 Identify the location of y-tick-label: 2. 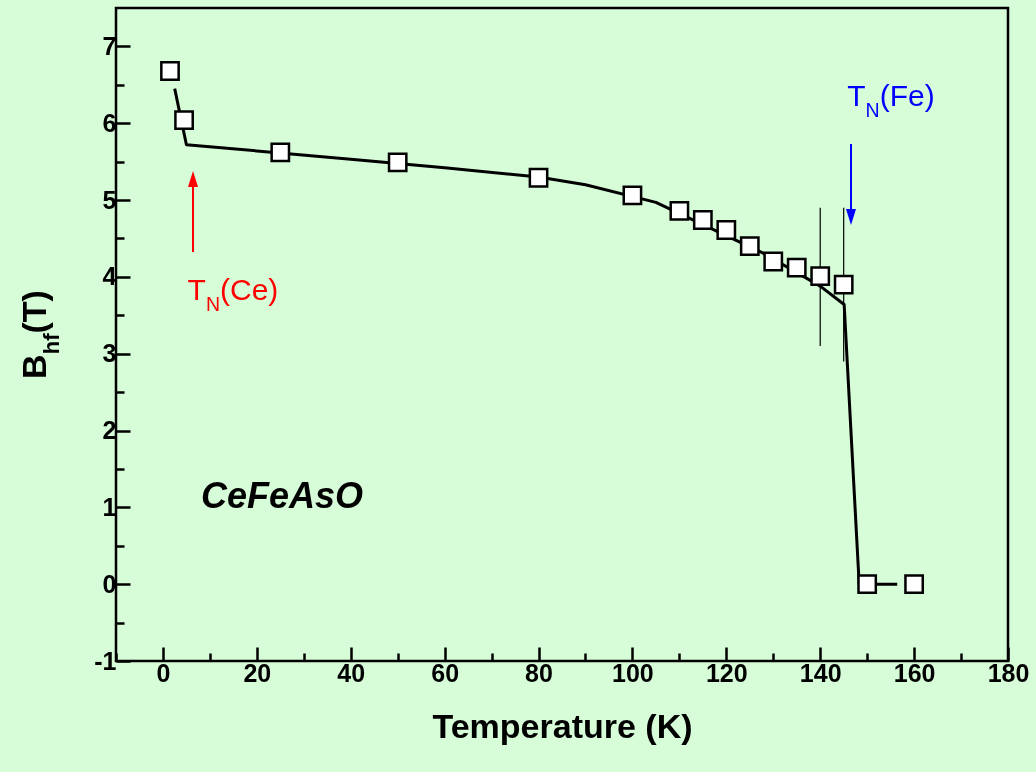
(109, 430).